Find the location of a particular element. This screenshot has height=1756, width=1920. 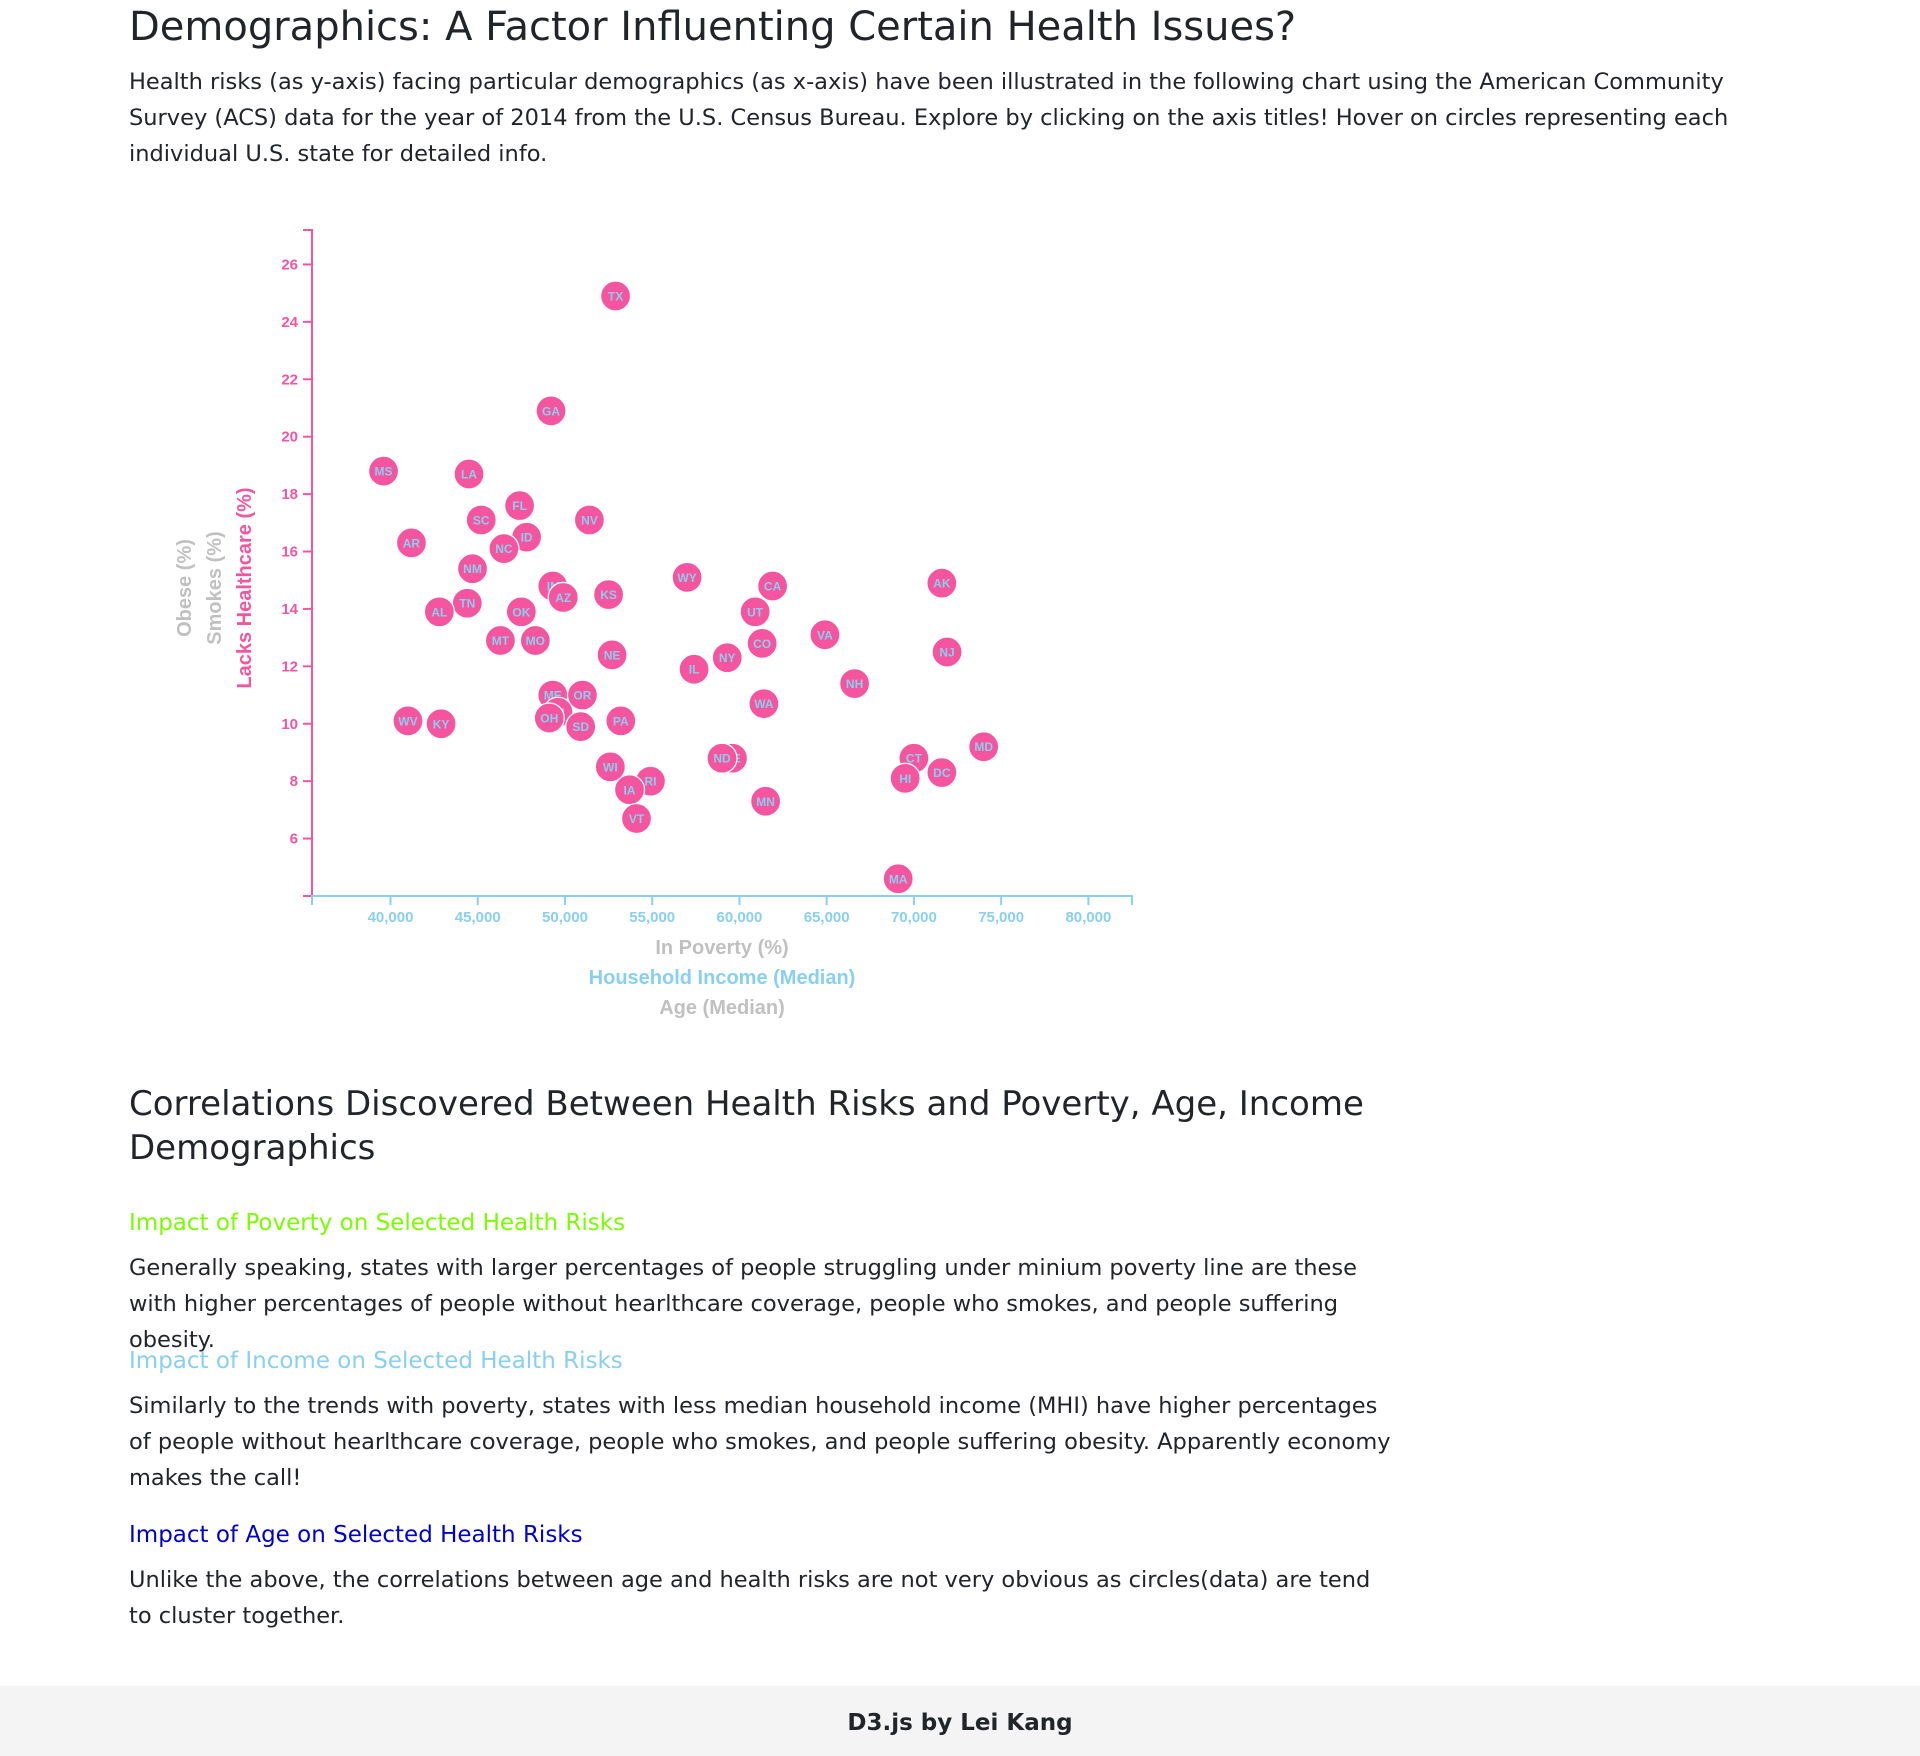

state-point-md: MD is located at coordinates (984, 747).